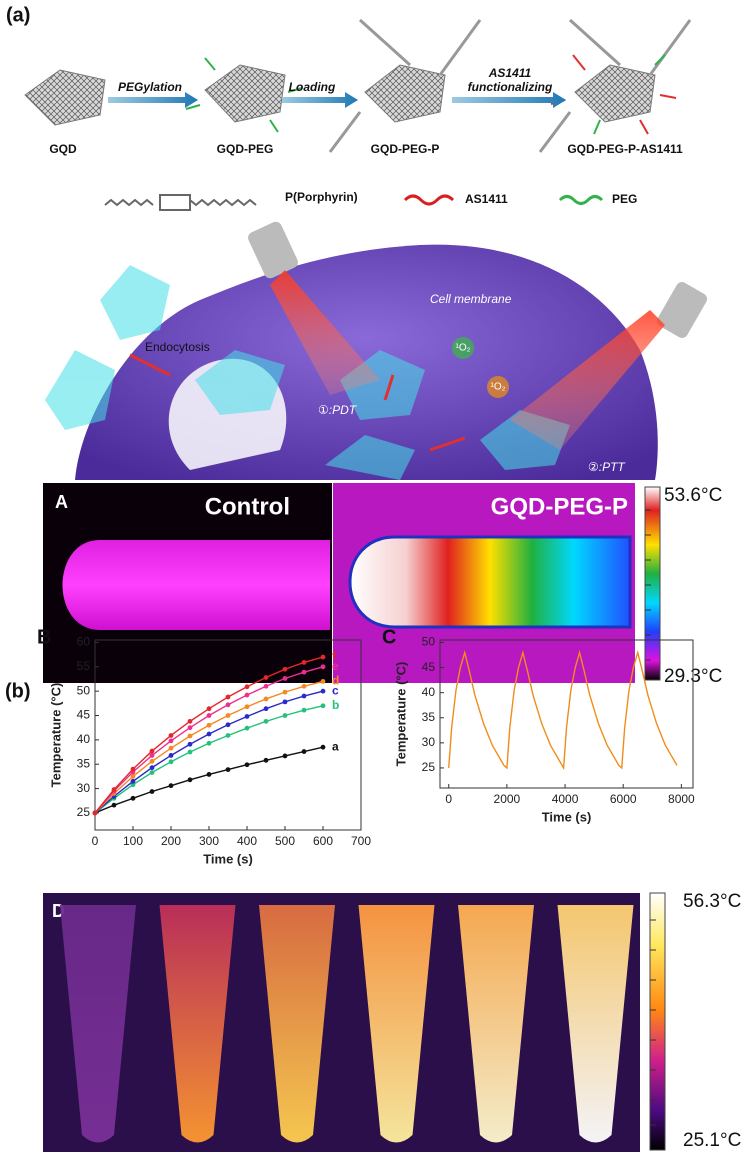  Describe the element at coordinates (389, 637) in the screenshot. I see `panel-label: C` at that location.